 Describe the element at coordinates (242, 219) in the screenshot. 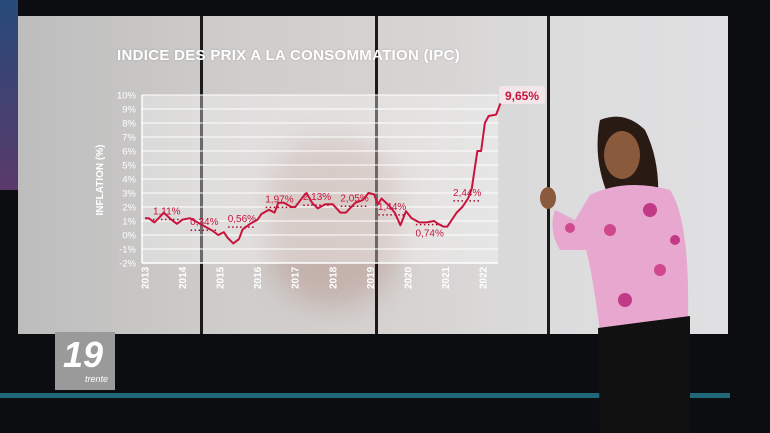

I see `average-label: 0,56%` at that location.